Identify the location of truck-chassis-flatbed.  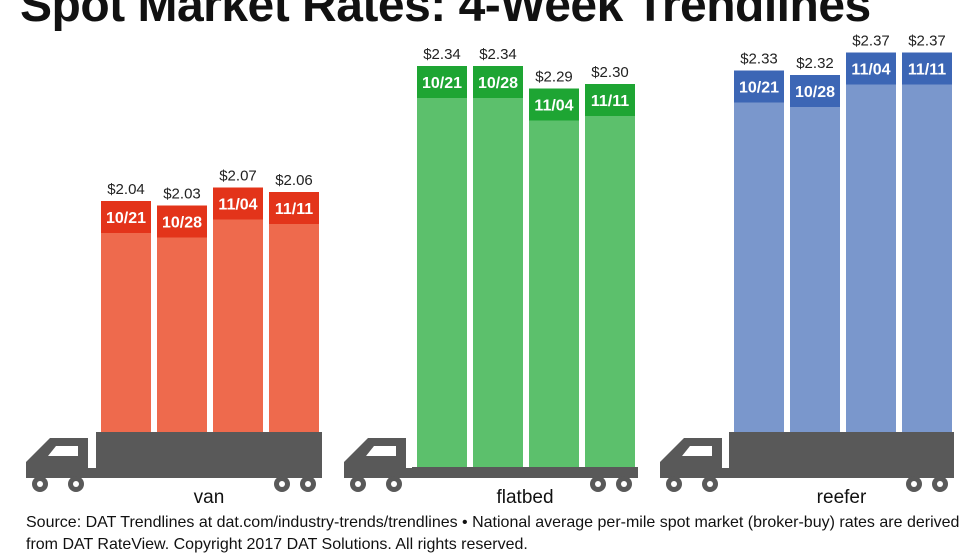
(522, 473).